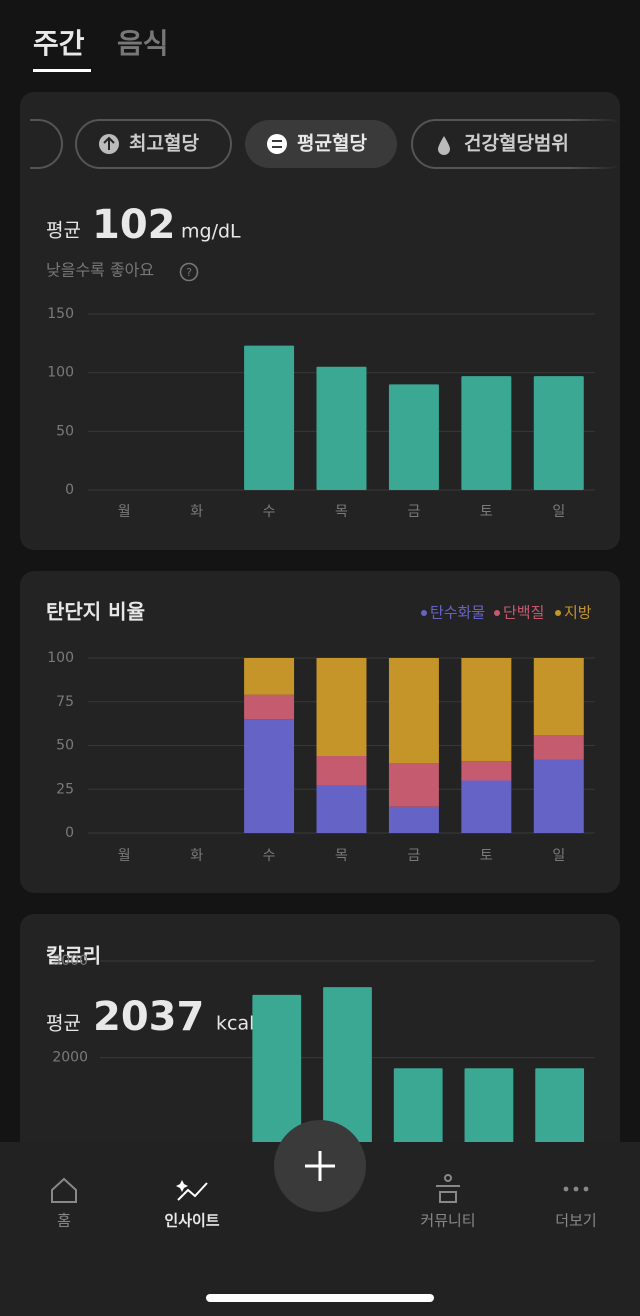 The image size is (640, 1316). I want to click on glucose-chart: 0 50 100 150 월 화 수 목 금 토 일, so click(321, 413).